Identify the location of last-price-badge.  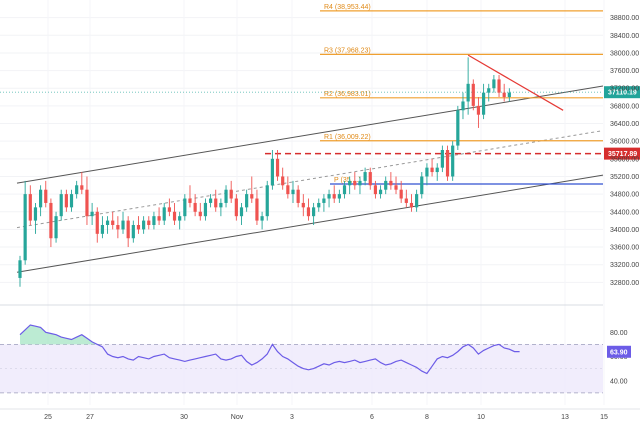
(622, 92).